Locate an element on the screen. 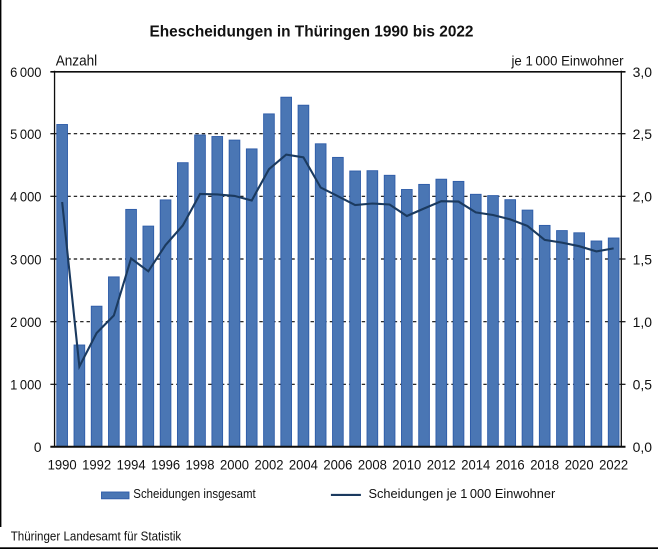  svg-text: 0,5 is located at coordinates (643, 385).